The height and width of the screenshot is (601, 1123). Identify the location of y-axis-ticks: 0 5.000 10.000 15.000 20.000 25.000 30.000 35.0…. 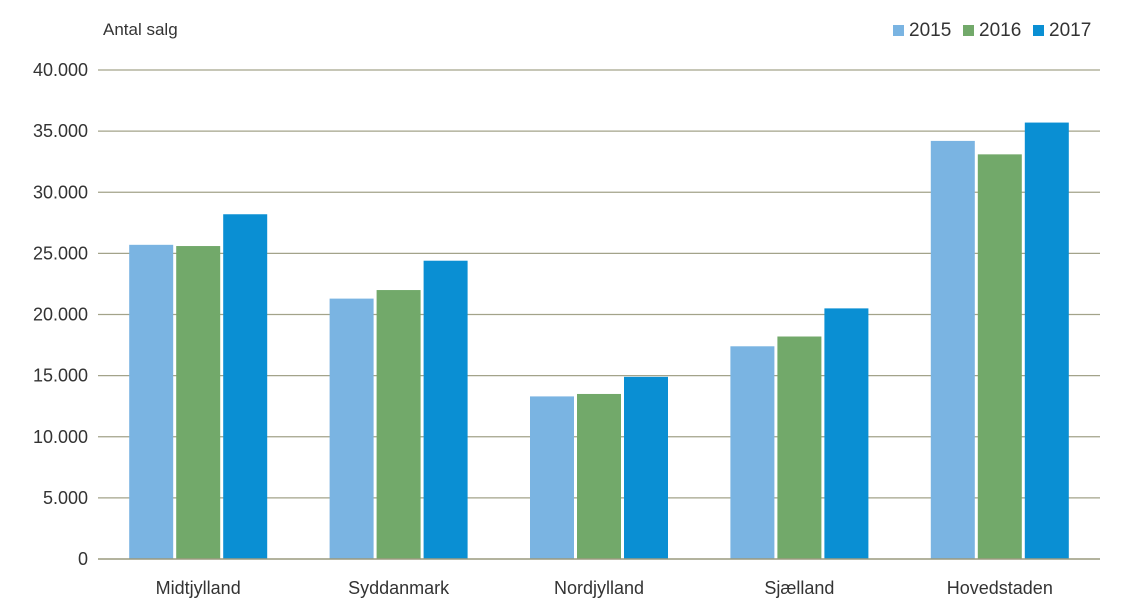
(60, 314).